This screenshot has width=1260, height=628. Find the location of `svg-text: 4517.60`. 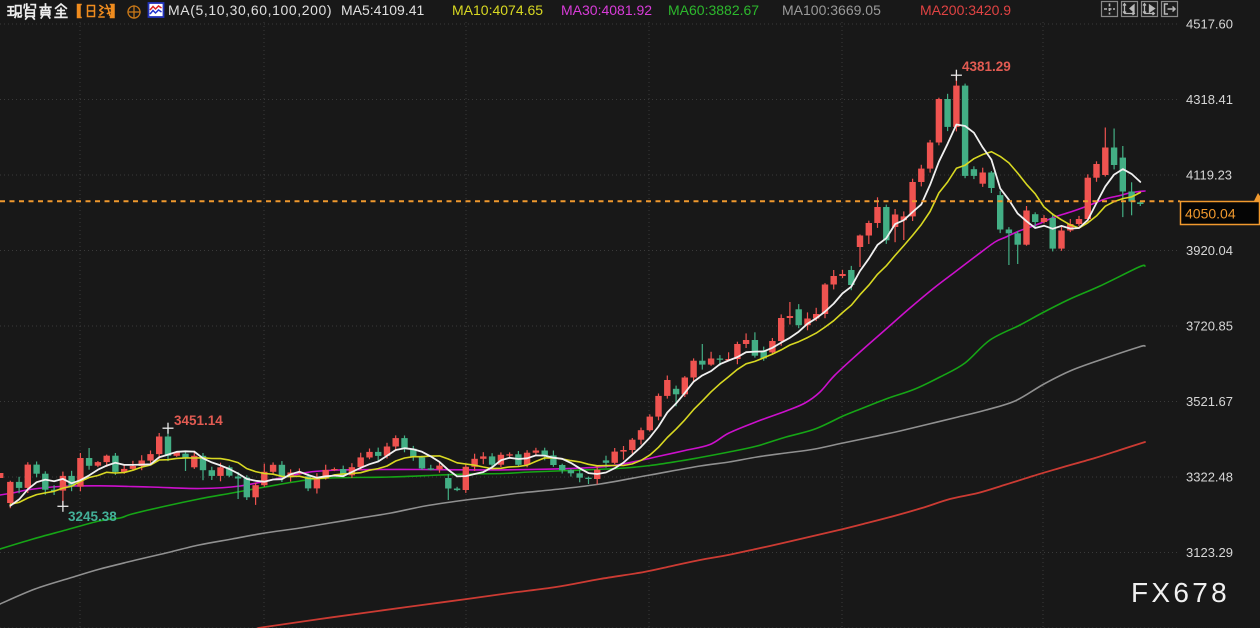

svg-text: 4517.60 is located at coordinates (1209, 24).